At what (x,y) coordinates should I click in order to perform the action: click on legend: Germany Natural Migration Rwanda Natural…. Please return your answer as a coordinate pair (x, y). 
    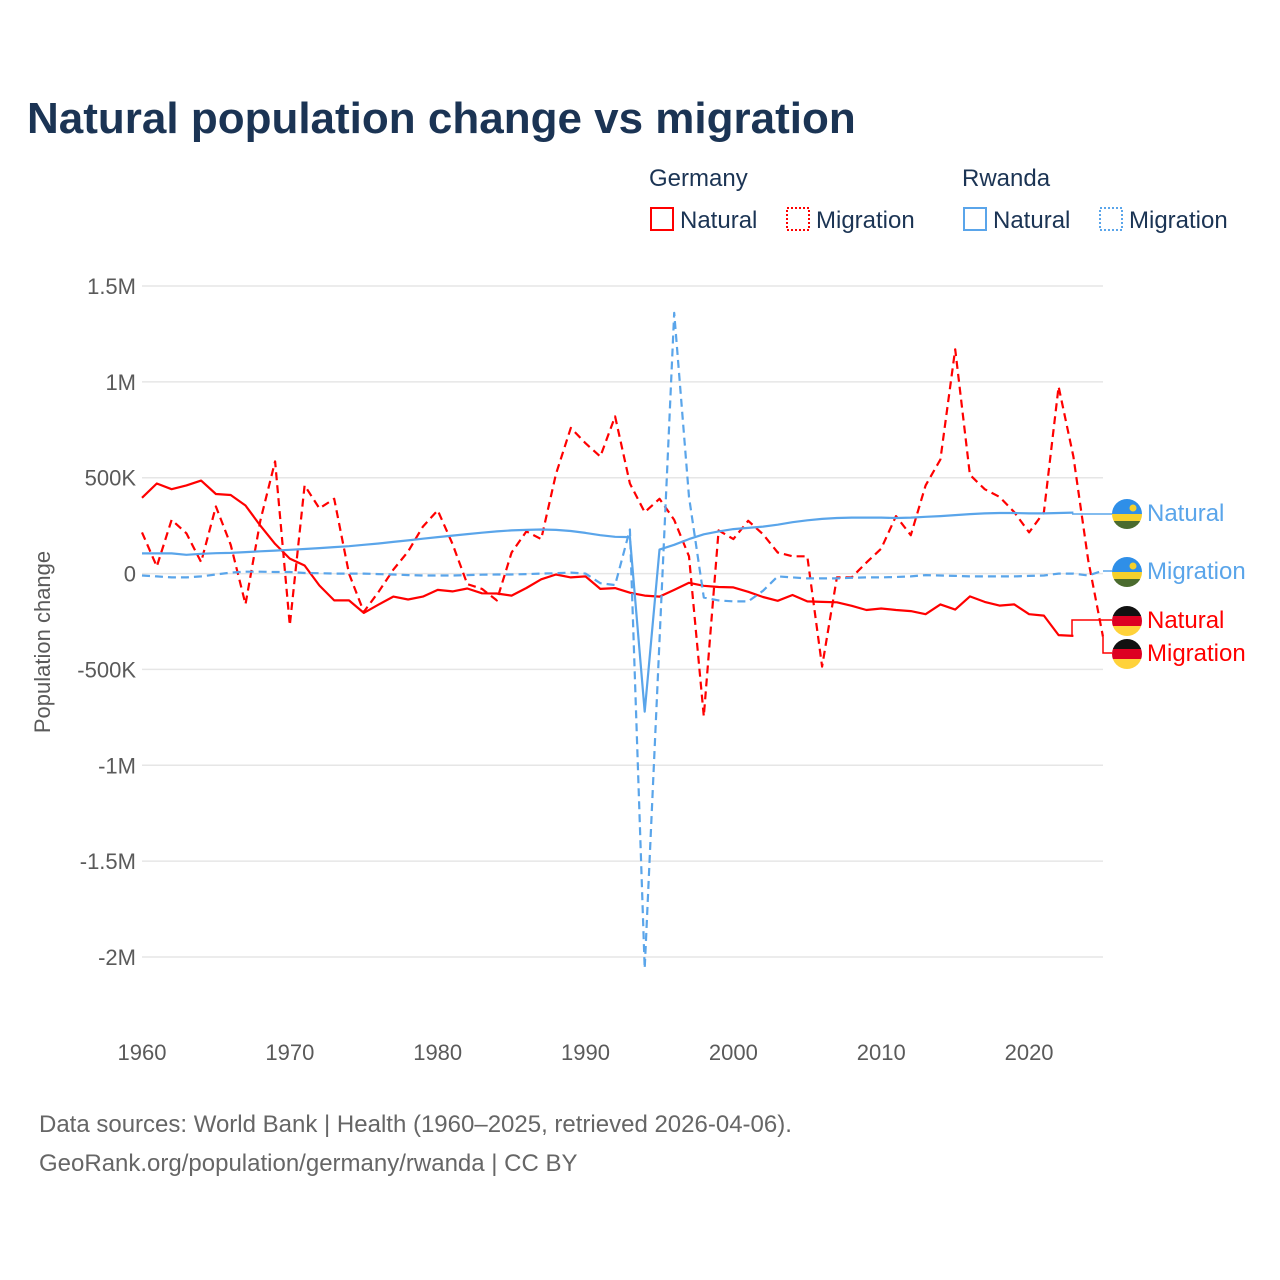
    Looking at the image, I should click on (938, 199).